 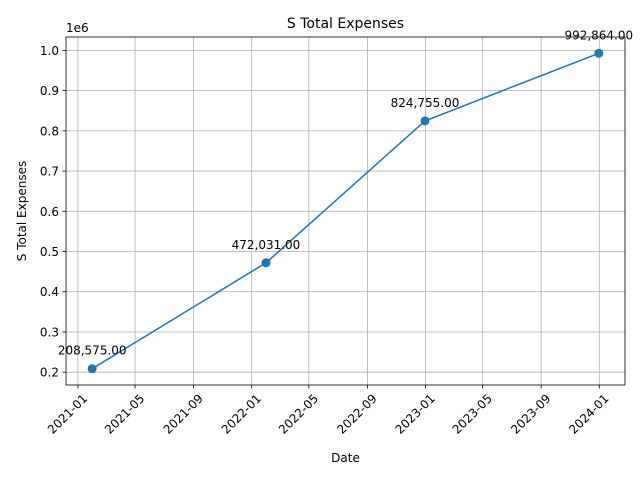 I want to click on x-tick-label: 2023-09, so click(x=530, y=413).